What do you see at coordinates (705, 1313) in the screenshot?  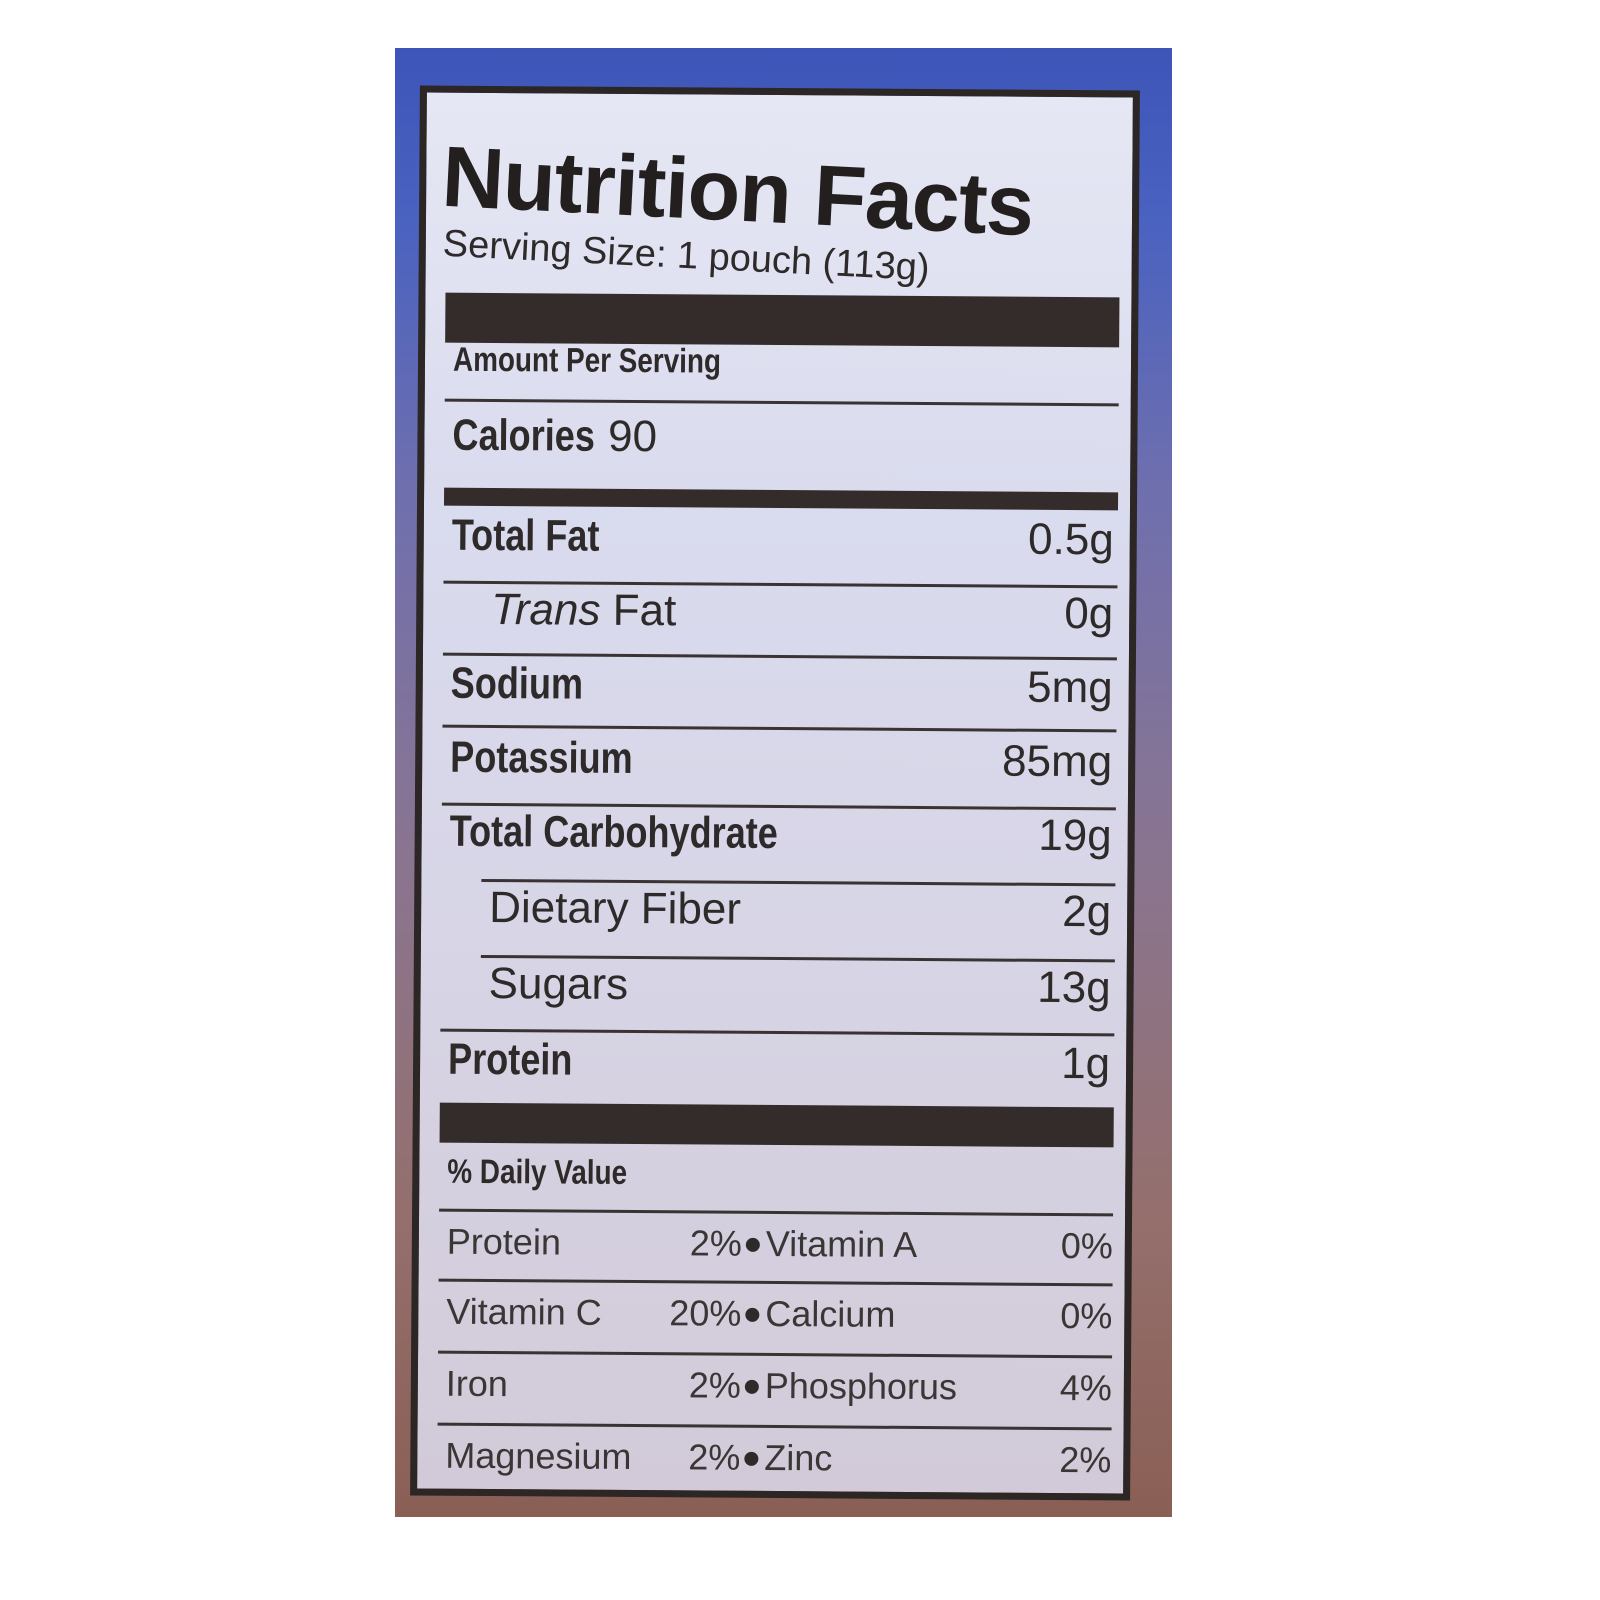 I see `dv-left-value: 20%` at bounding box center [705, 1313].